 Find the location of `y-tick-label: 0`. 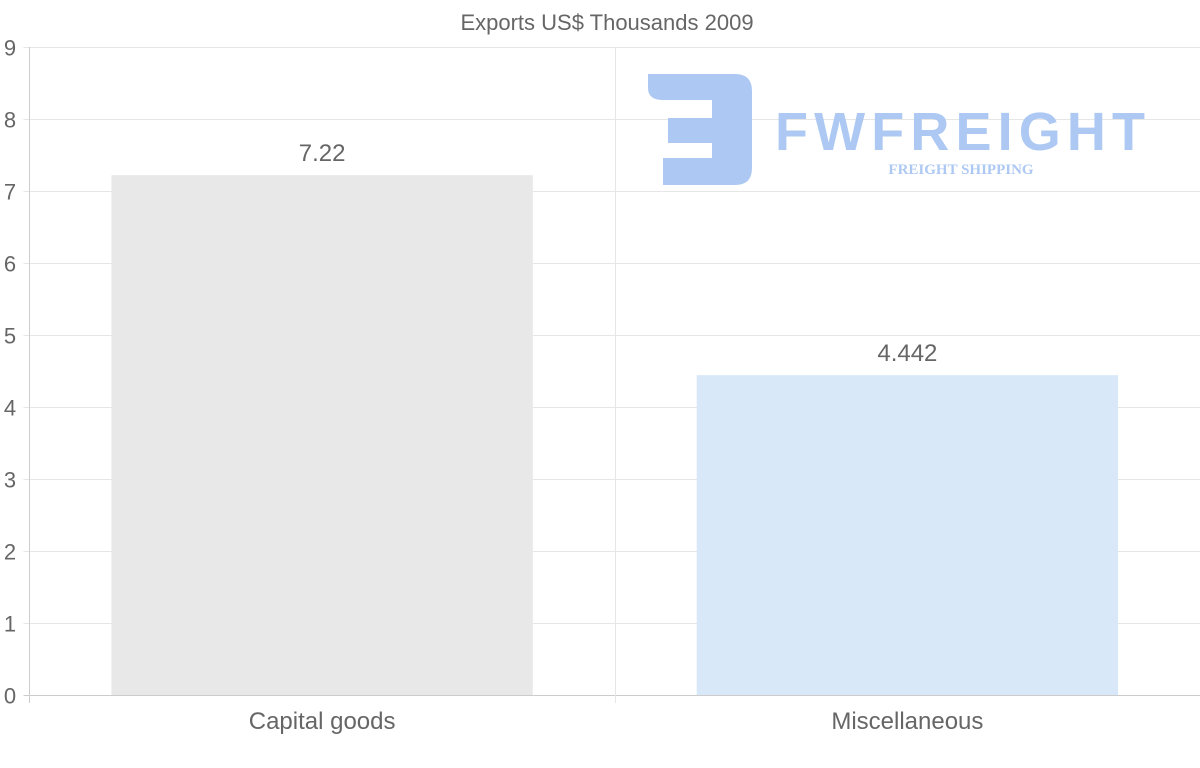

y-tick-label: 0 is located at coordinates (10, 696).